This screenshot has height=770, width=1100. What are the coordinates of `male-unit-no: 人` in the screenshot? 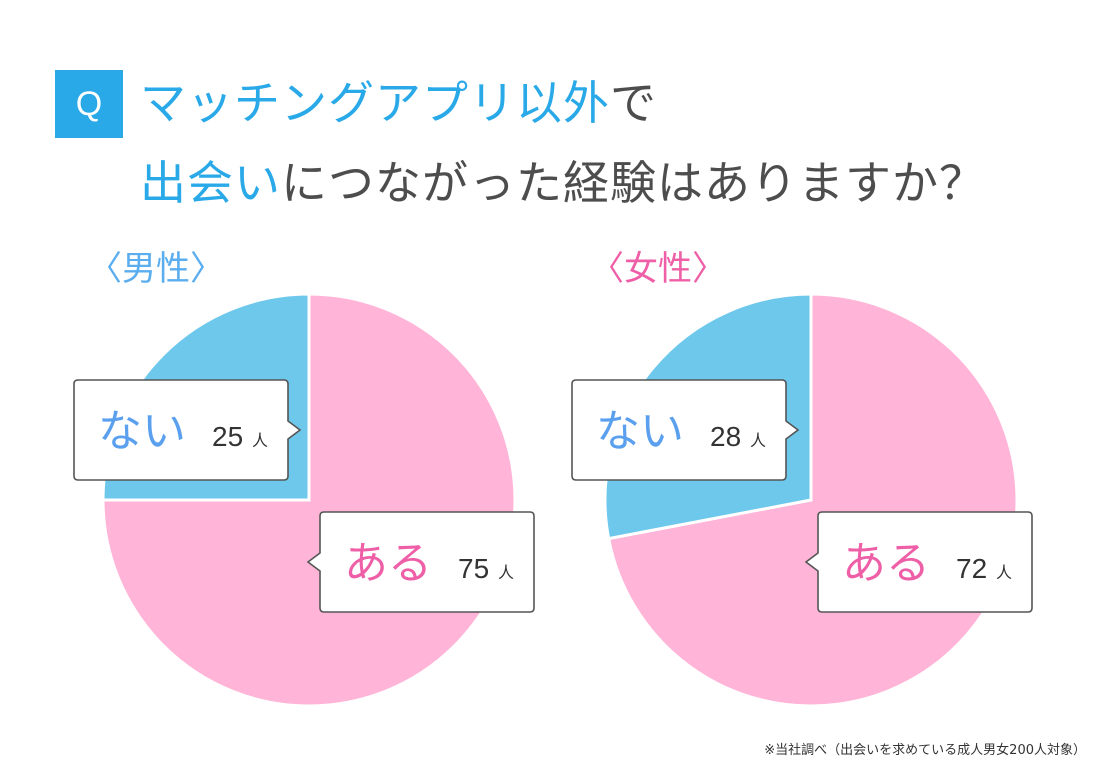 It's located at (260, 440).